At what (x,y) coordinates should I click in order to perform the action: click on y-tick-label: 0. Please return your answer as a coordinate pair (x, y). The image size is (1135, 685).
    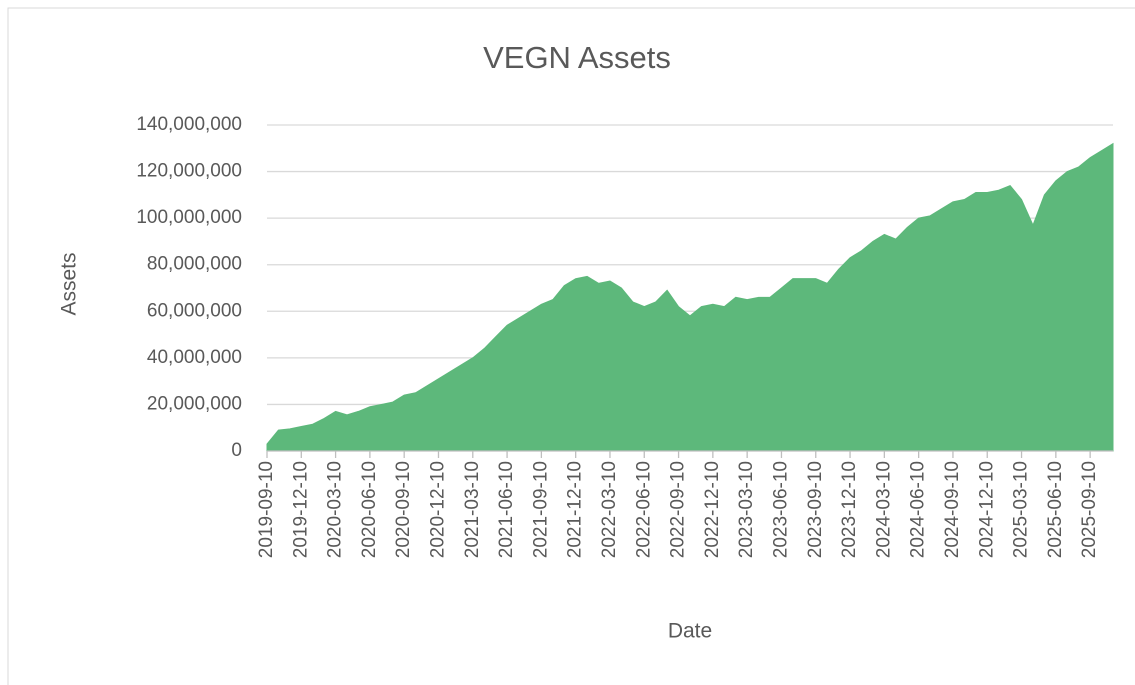
    Looking at the image, I should click on (236, 450).